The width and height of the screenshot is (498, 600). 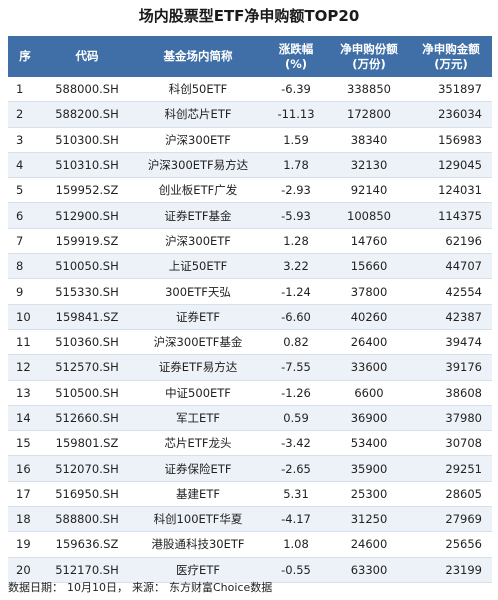 What do you see at coordinates (451, 367) in the screenshot?
I see `cell-amount: 39176` at bounding box center [451, 367].